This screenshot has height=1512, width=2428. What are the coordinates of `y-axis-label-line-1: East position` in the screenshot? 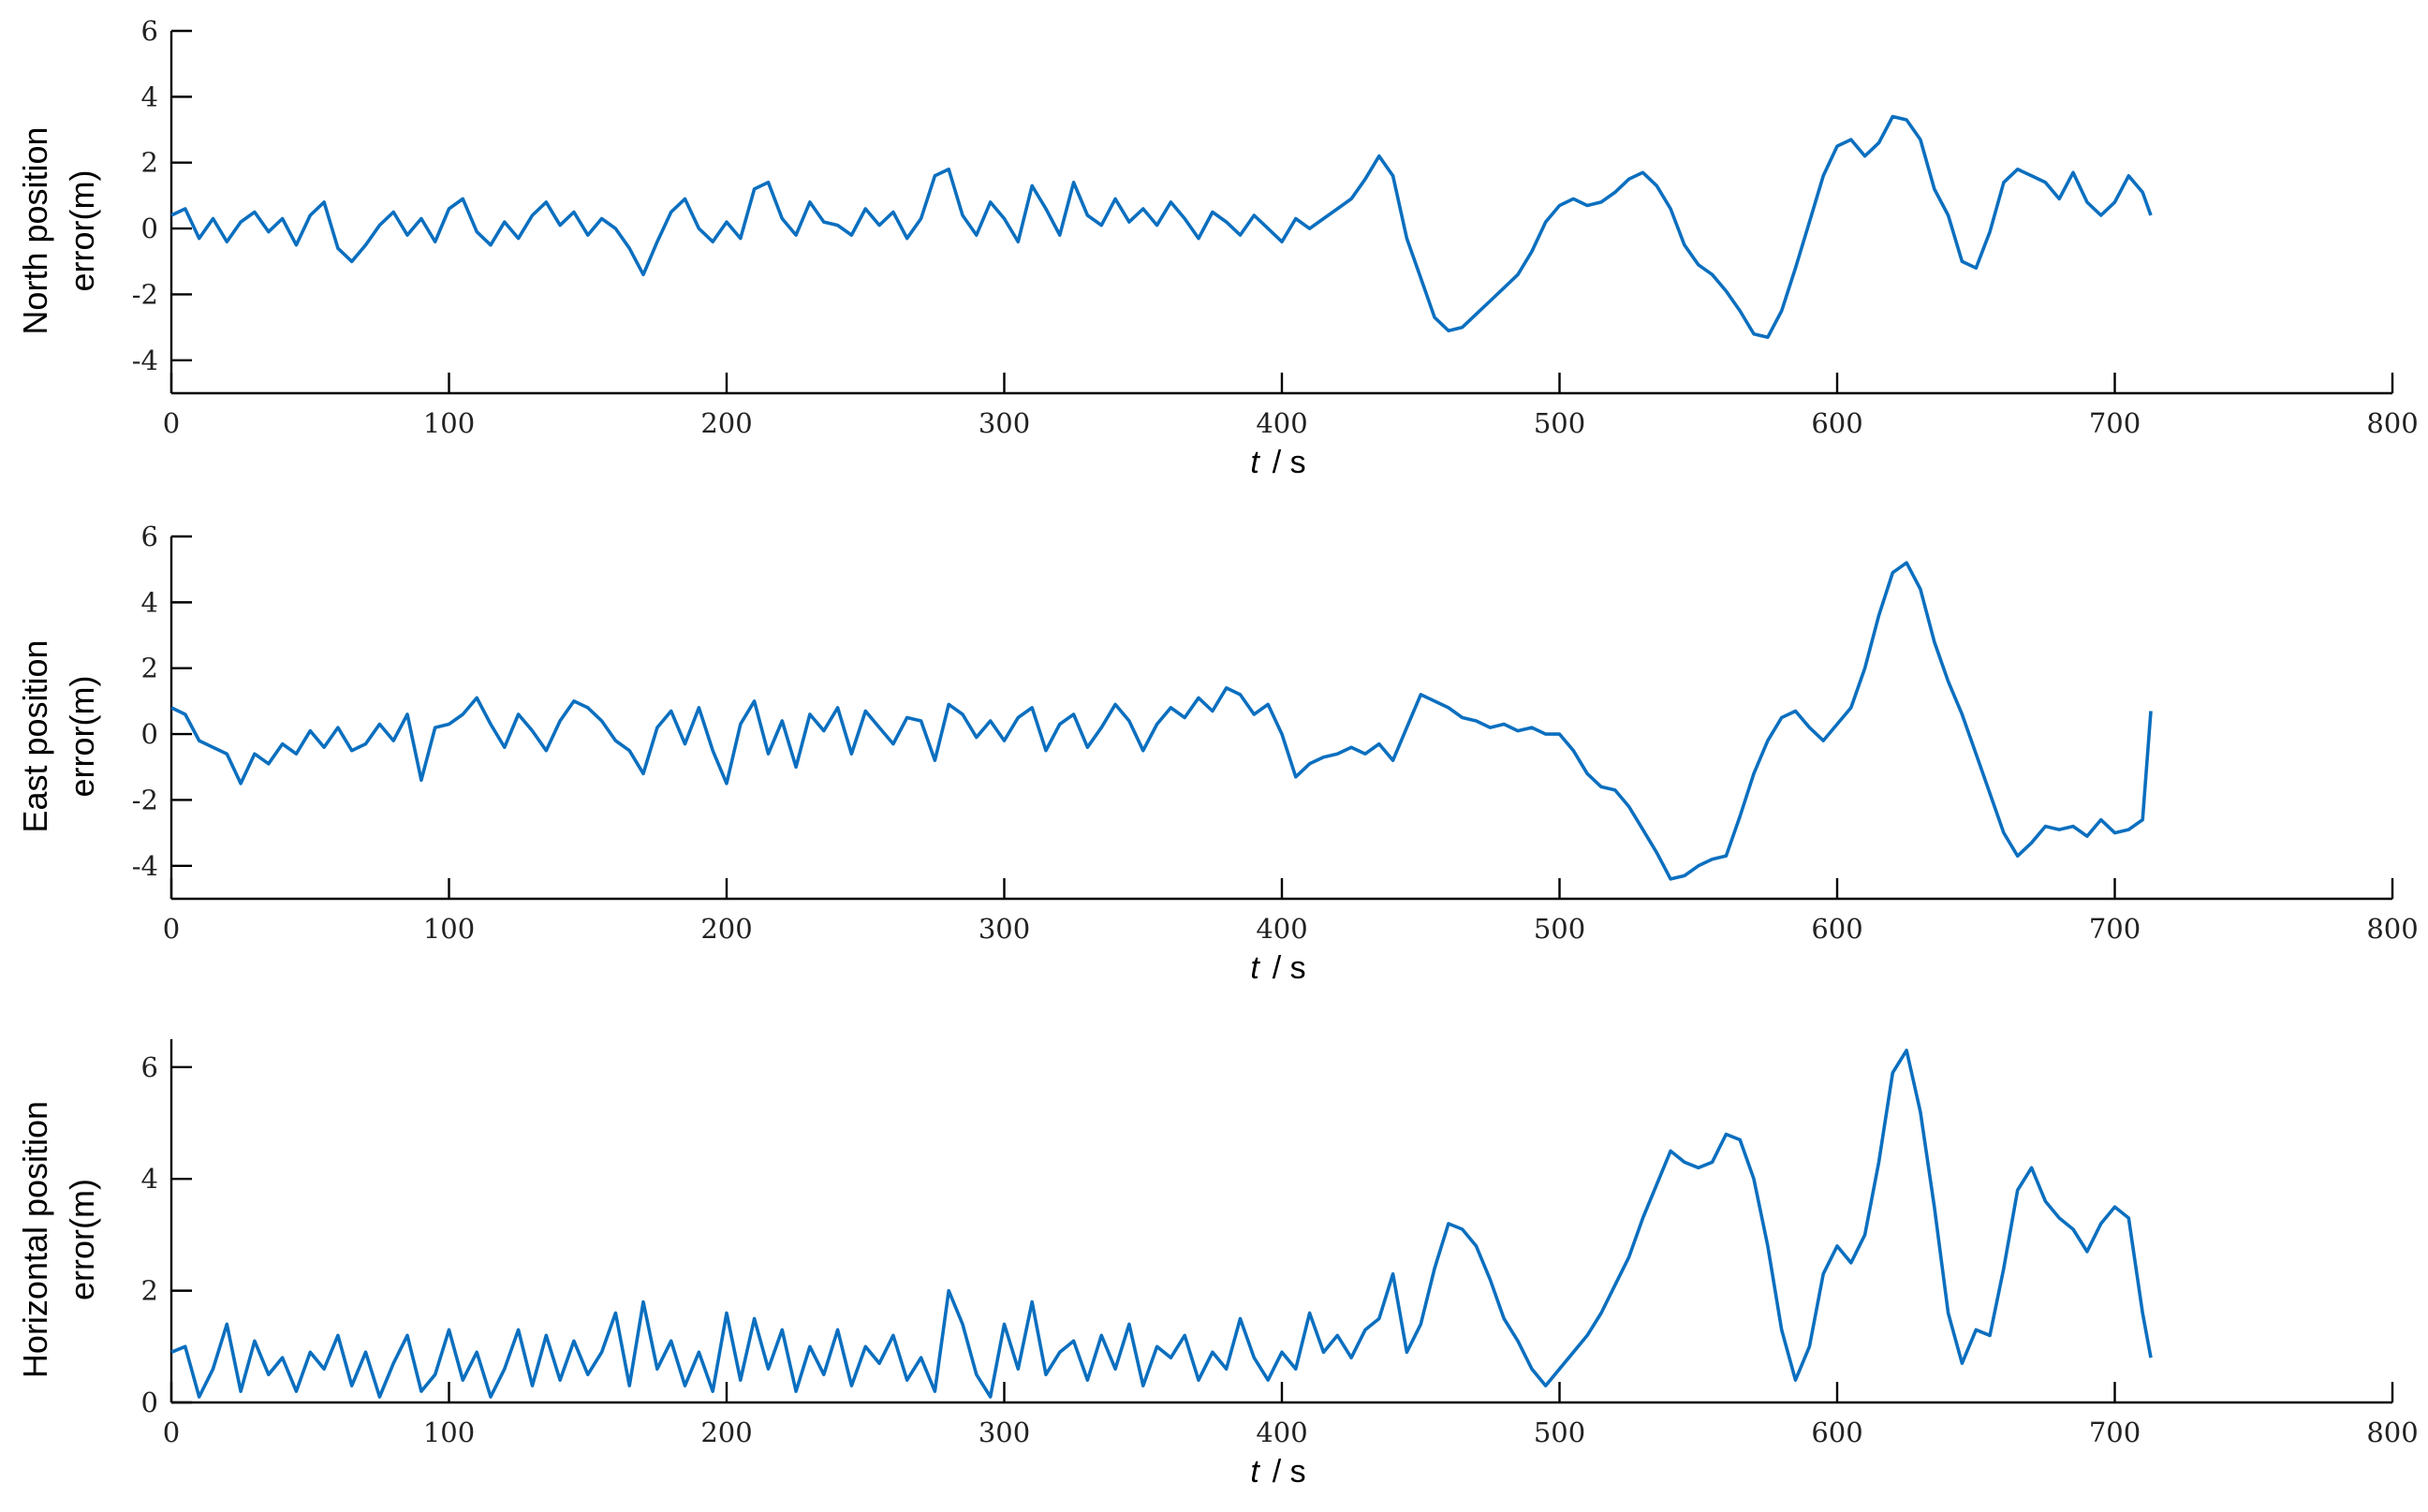 It's located at (35, 735).